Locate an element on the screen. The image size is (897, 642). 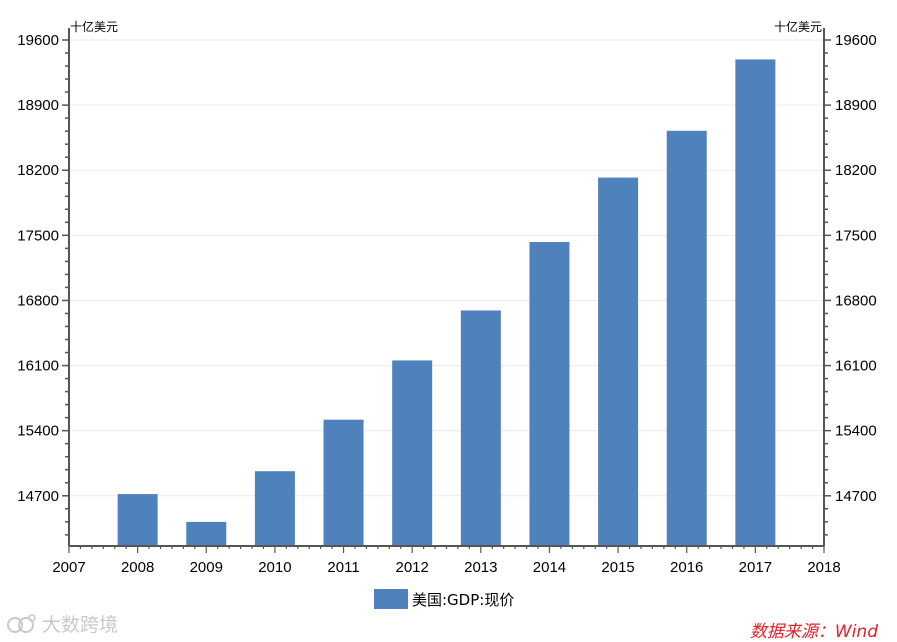
x-tick-label: 2009 is located at coordinates (206, 567).